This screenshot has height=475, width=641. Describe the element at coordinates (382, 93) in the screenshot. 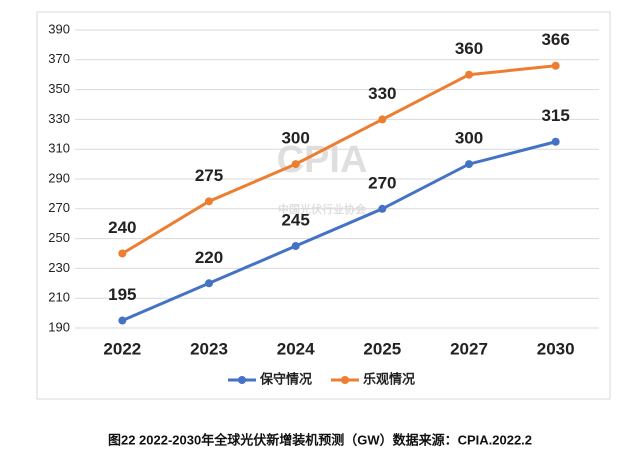

I see `value-label: 330` at that location.